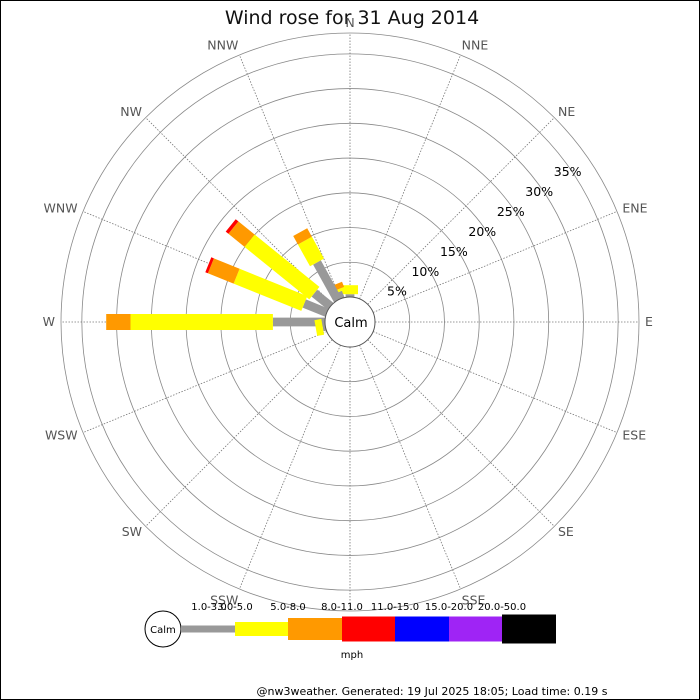 This screenshot has height=700, width=700. Describe the element at coordinates (474, 599) in the screenshot. I see `direction-label-sse: SSE` at that location.